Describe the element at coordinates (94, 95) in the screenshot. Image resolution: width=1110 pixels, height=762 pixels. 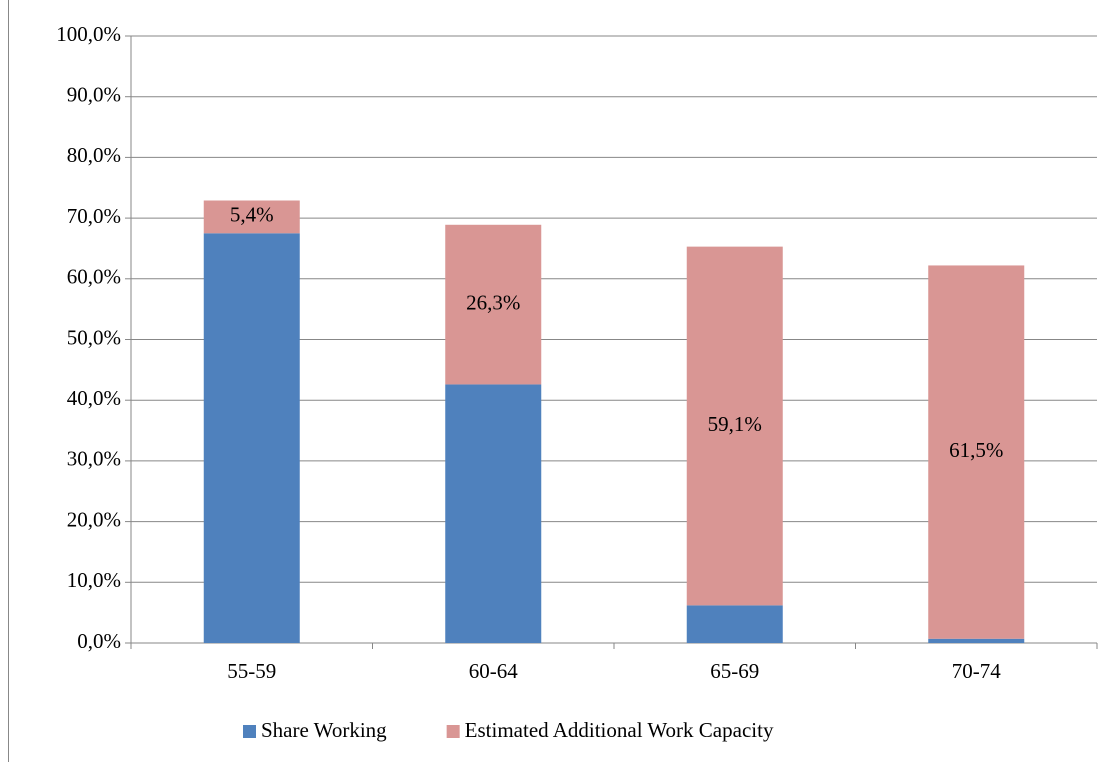
I see `y-tick-label: 90,0%` at that location.